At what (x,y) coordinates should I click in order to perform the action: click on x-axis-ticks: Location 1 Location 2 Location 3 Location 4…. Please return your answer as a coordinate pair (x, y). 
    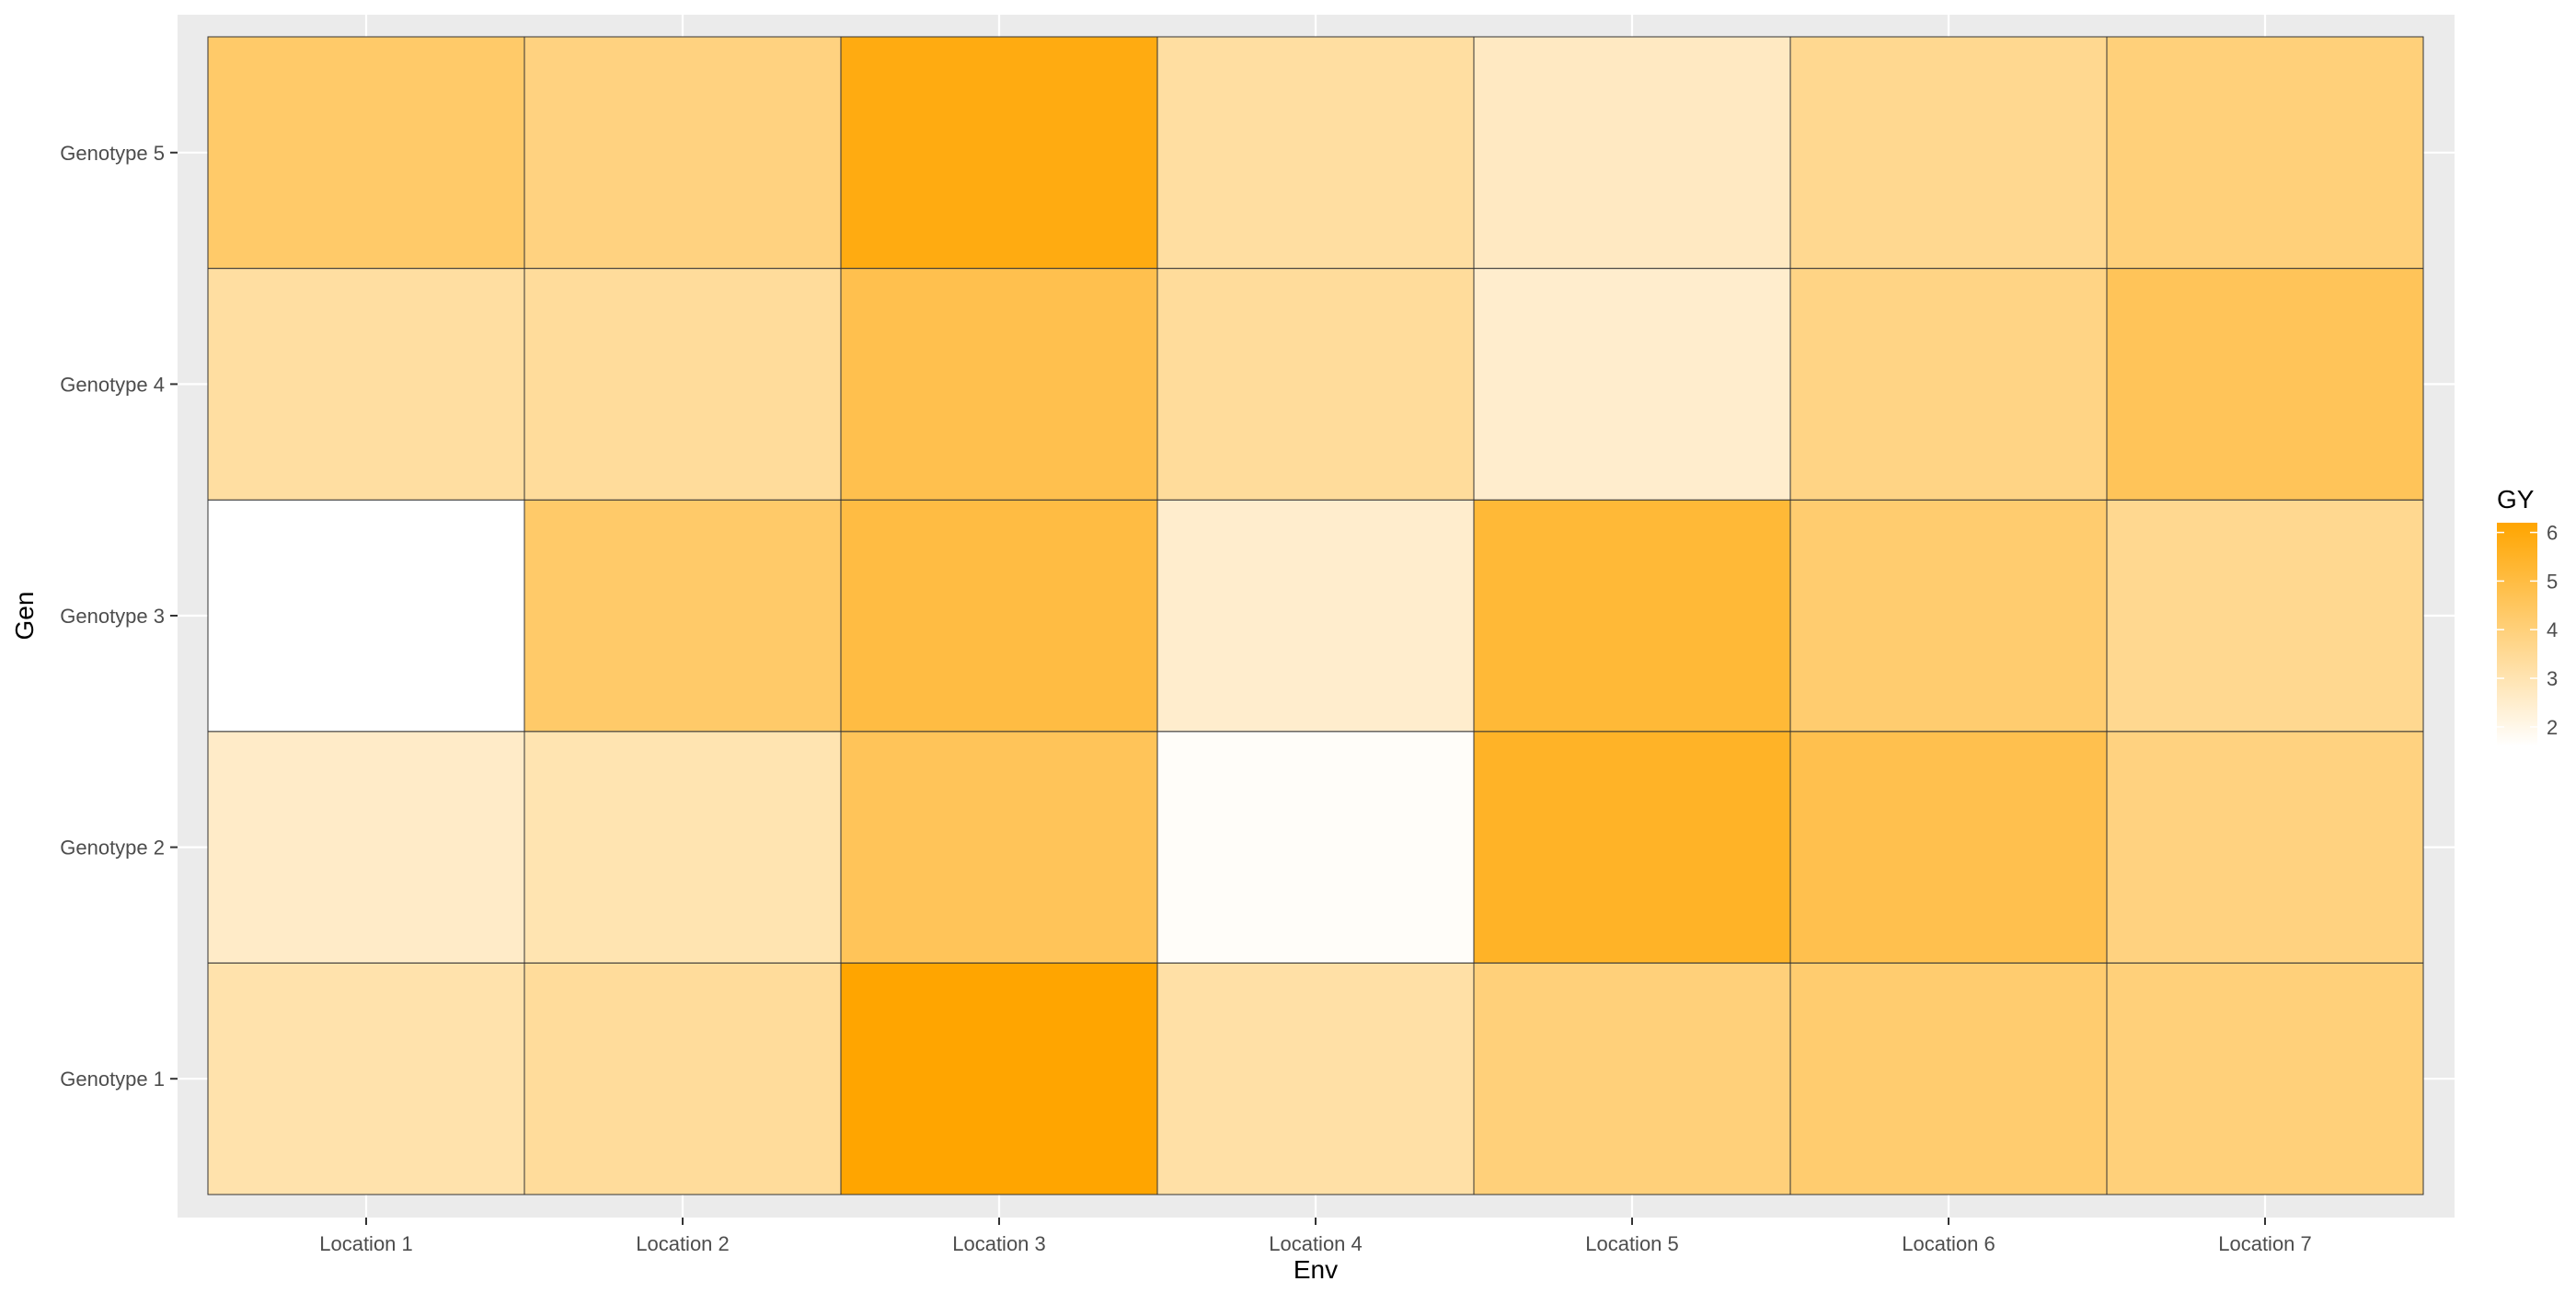
    Looking at the image, I should click on (1315, 1236).